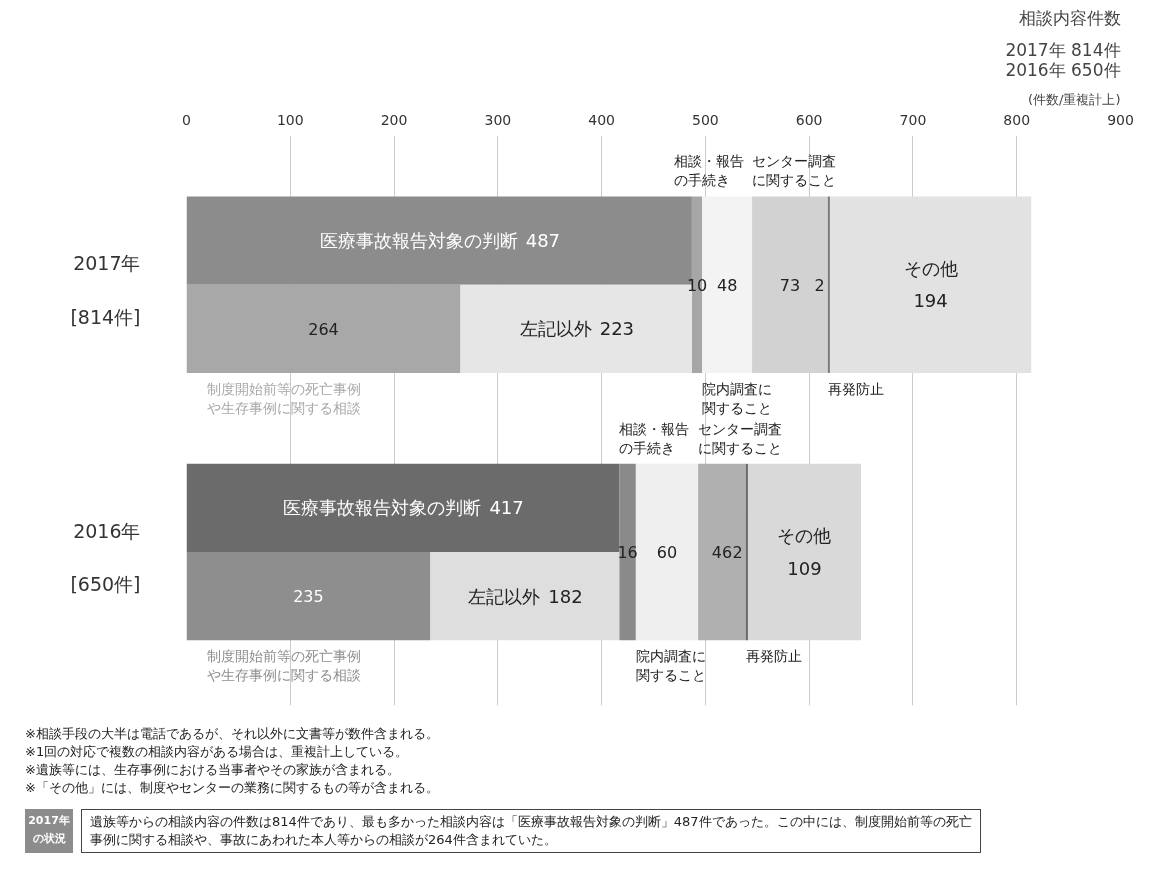  What do you see at coordinates (394, 119) in the screenshot?
I see `x-tick-label: 200` at bounding box center [394, 119].